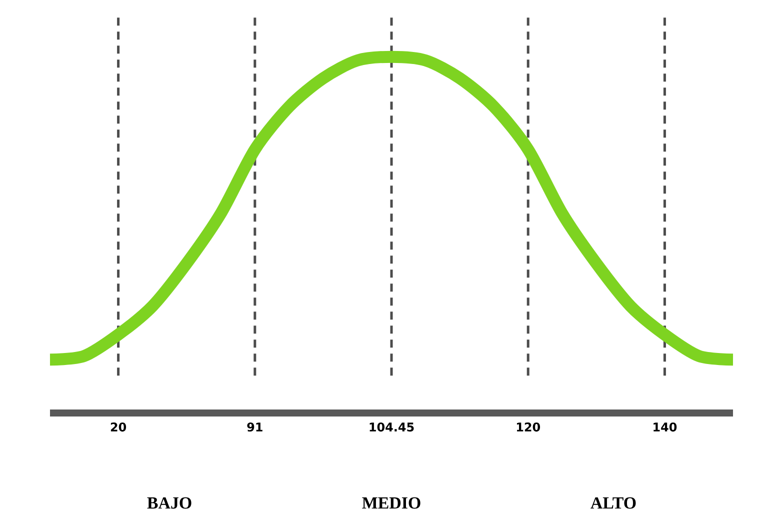 This screenshot has width=773, height=523. I want to click on x-tick-label: 120, so click(528, 427).